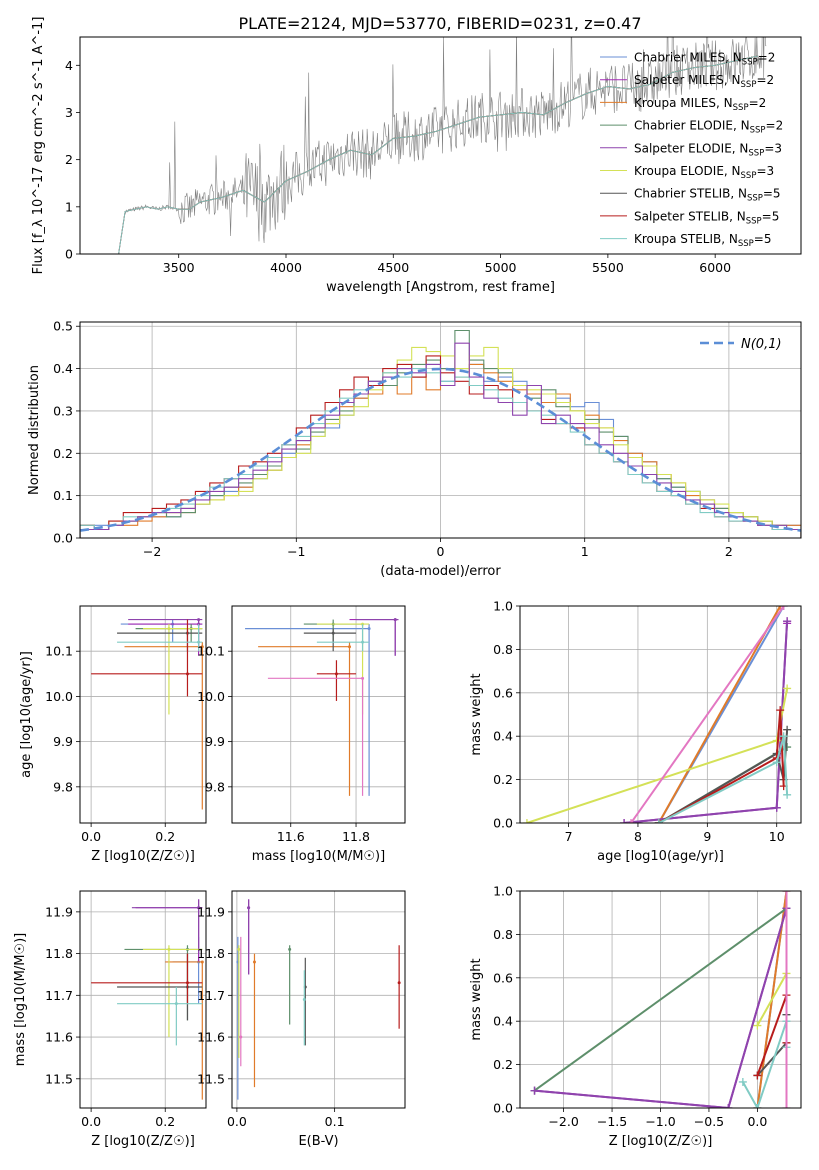  What do you see at coordinates (69, 206) in the screenshot?
I see `y-tick-label: 1` at bounding box center [69, 206].